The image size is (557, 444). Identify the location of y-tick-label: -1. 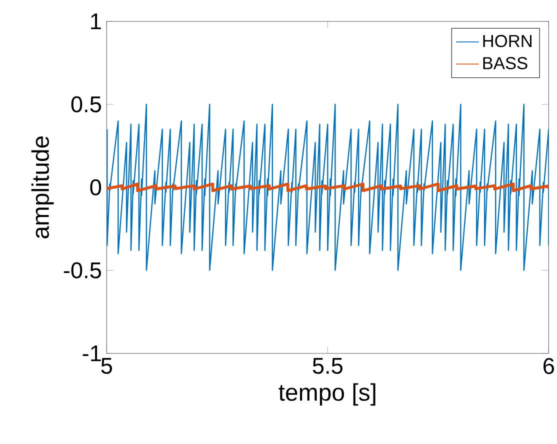
(91, 354).